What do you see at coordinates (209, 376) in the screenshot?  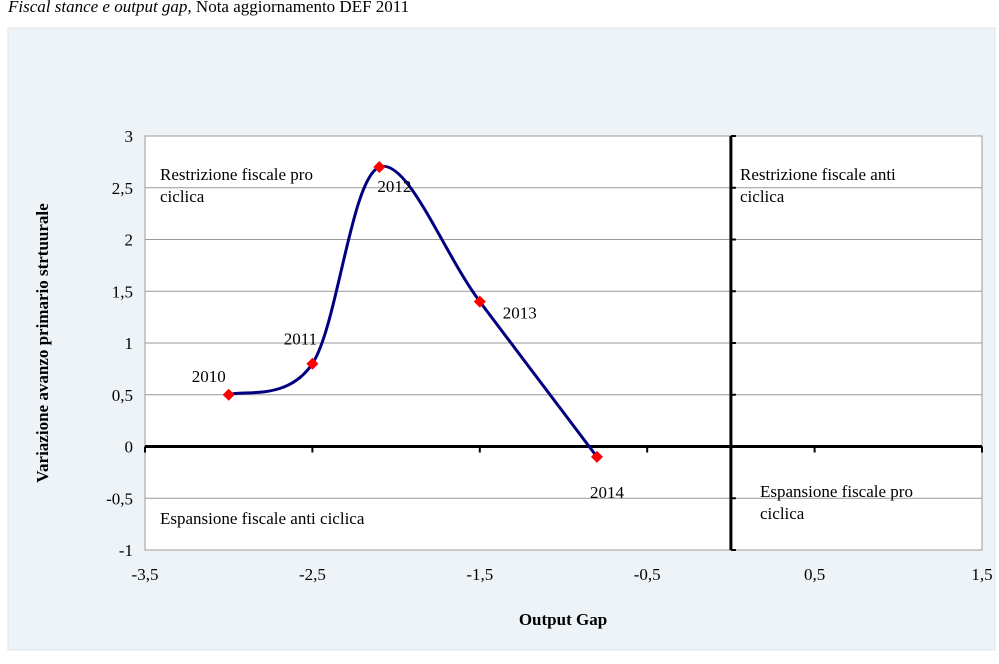 I see `point-label: 2010` at bounding box center [209, 376].